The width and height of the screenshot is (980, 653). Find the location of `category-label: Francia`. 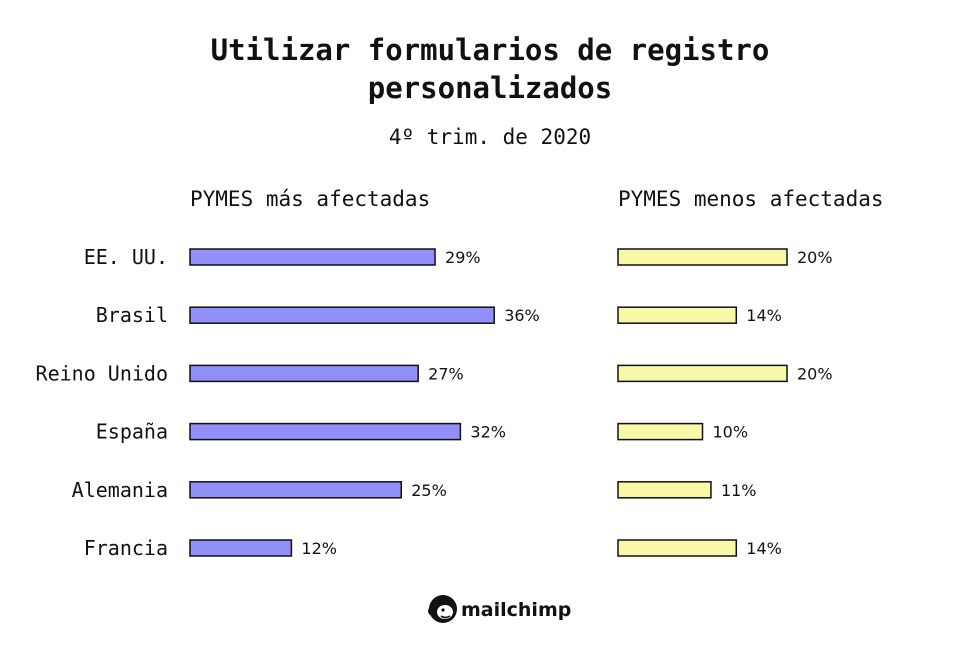

category-label: Francia is located at coordinates (126, 548).